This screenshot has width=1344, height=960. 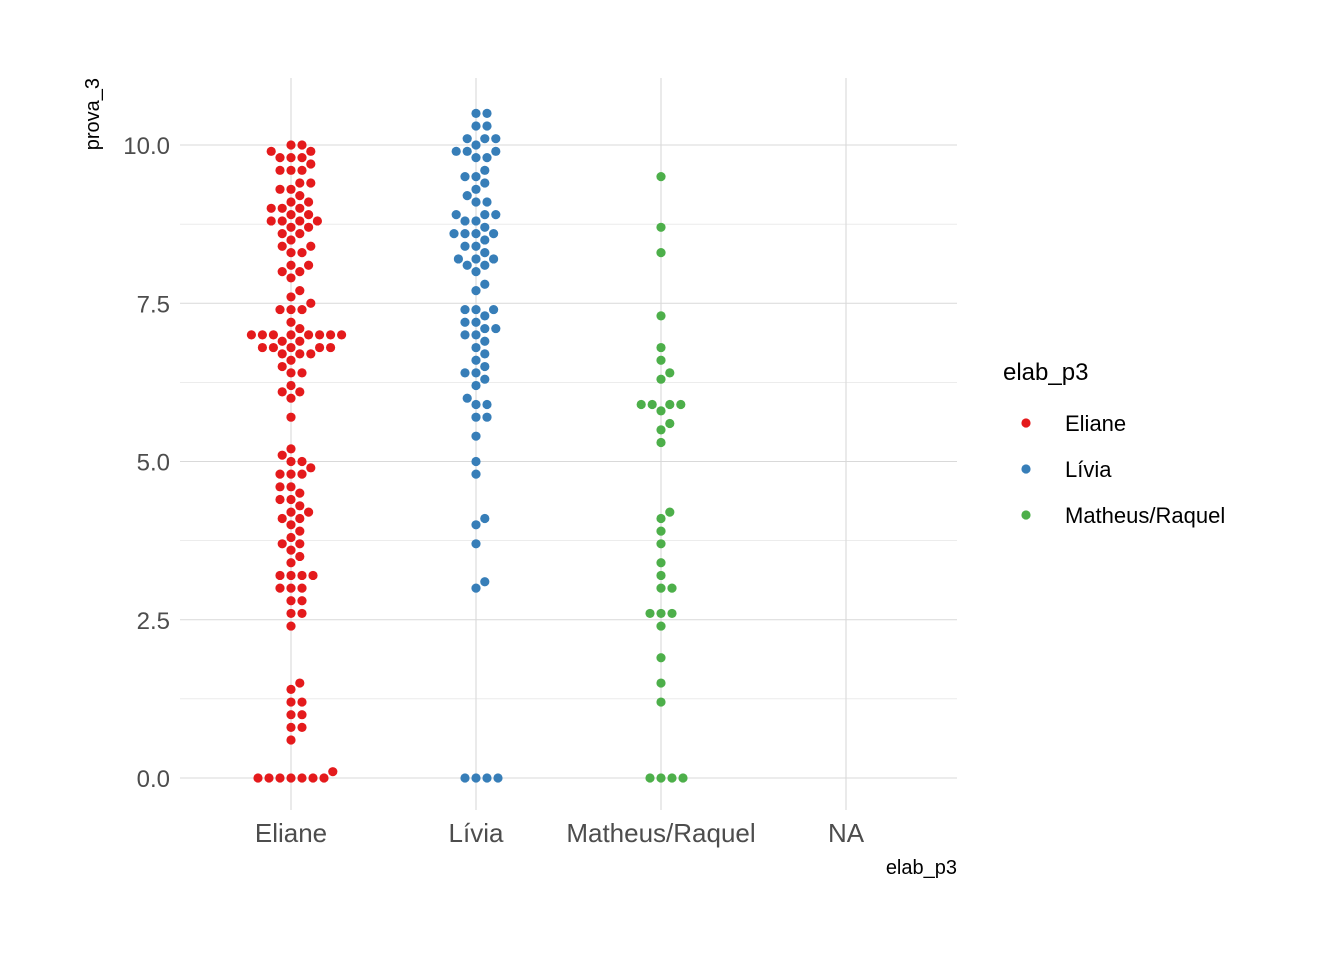 What do you see at coordinates (1145, 515) in the screenshot?
I see `legend-label: Matheus/Raquel` at bounding box center [1145, 515].